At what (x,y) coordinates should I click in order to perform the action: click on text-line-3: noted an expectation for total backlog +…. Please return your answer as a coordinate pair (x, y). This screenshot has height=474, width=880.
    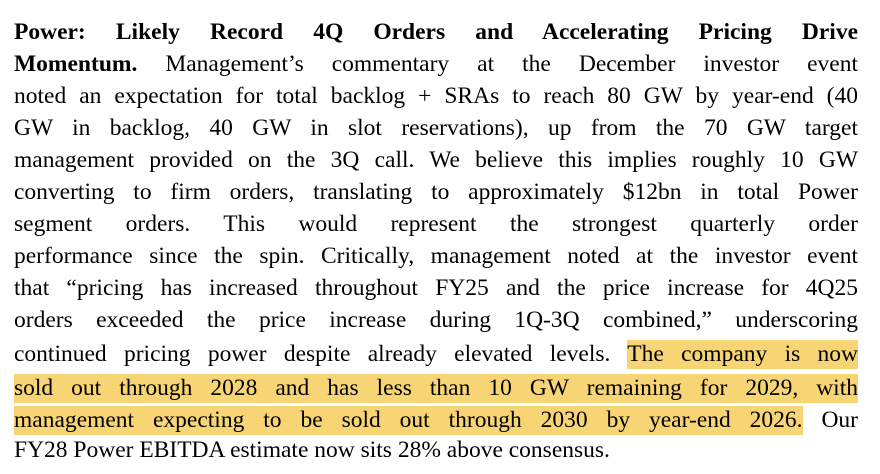
    Looking at the image, I should click on (436, 96).